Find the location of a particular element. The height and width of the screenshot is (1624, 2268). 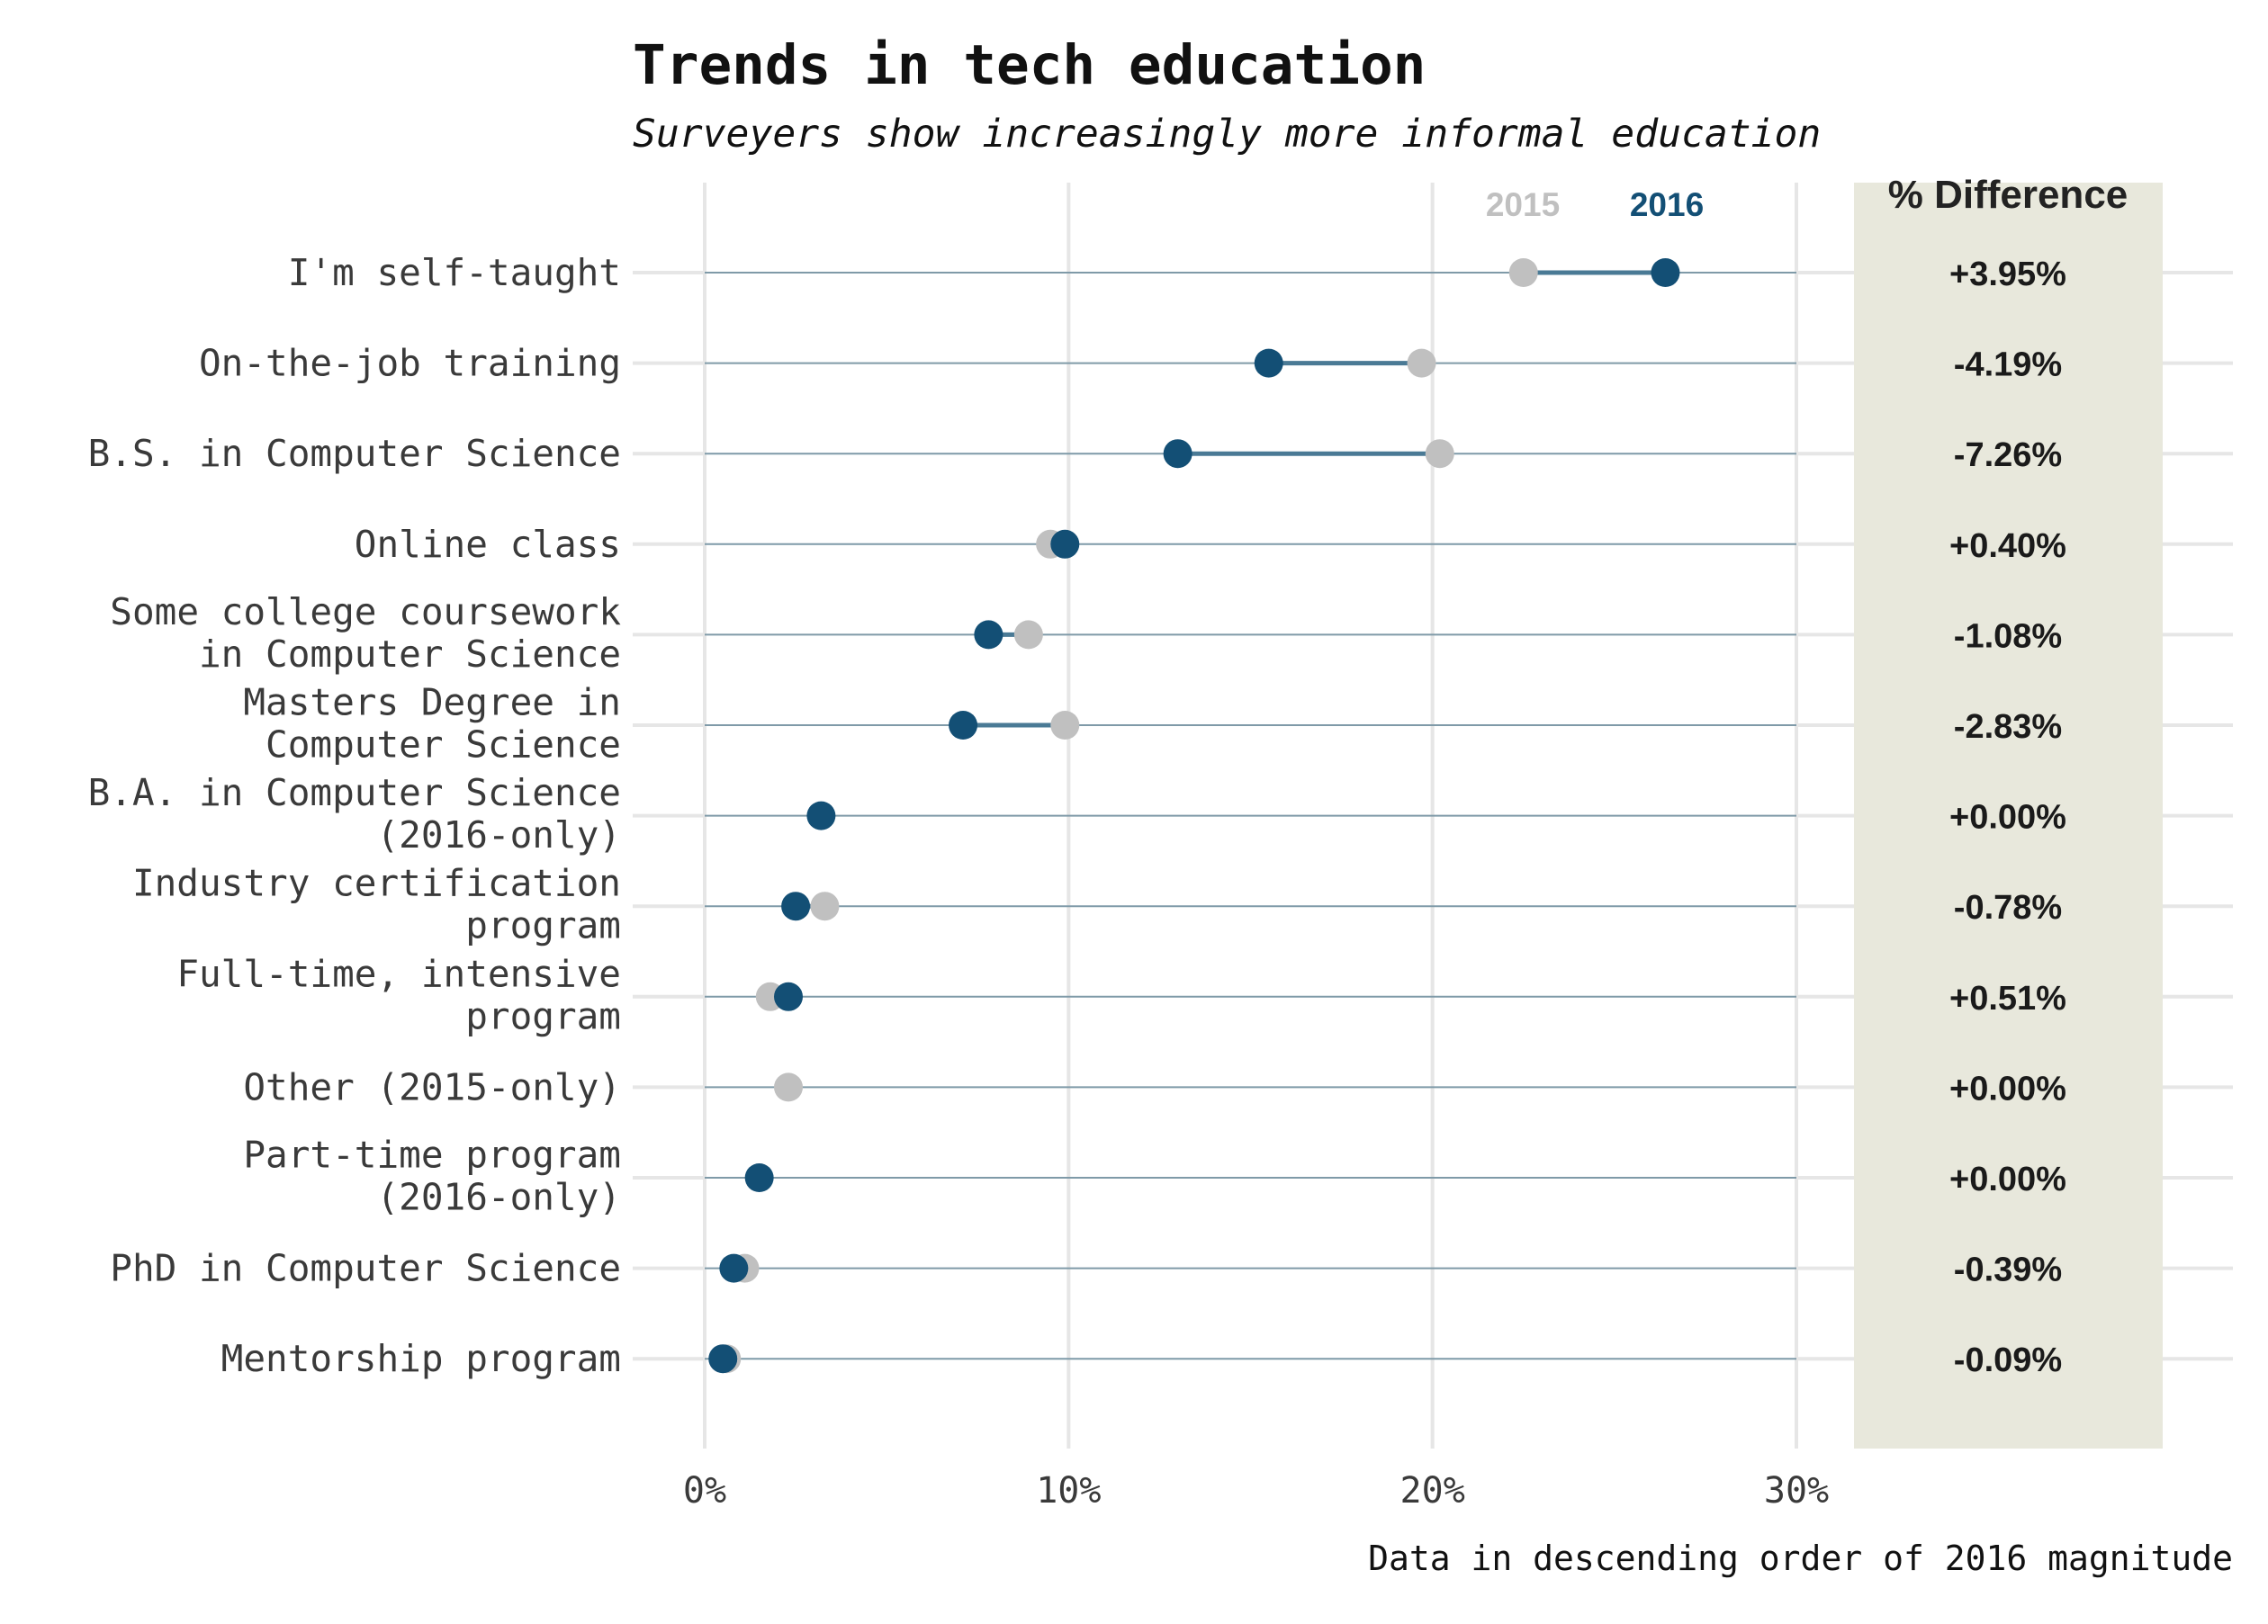

x-tick-label: 0% is located at coordinates (705, 1491).